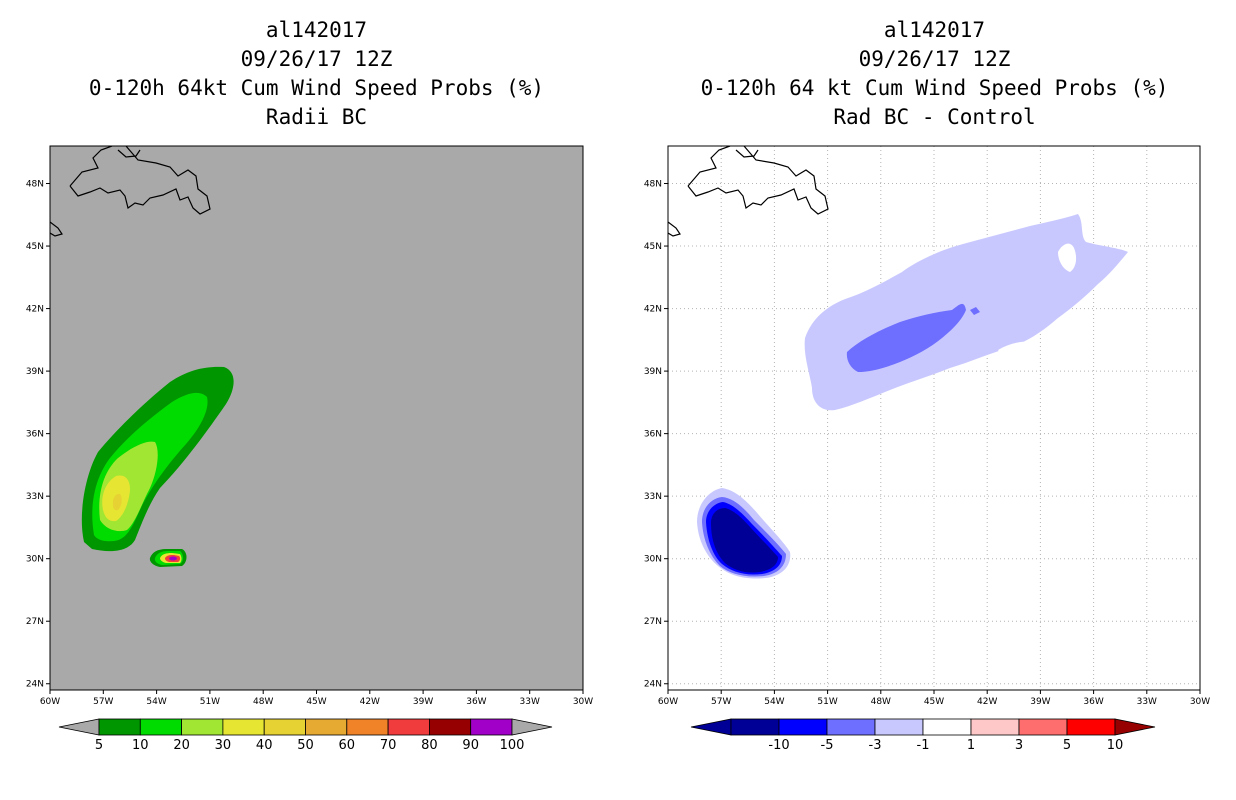 The width and height of the screenshot is (1236, 800). I want to click on right-contour-neg-max, so click(744, 540).